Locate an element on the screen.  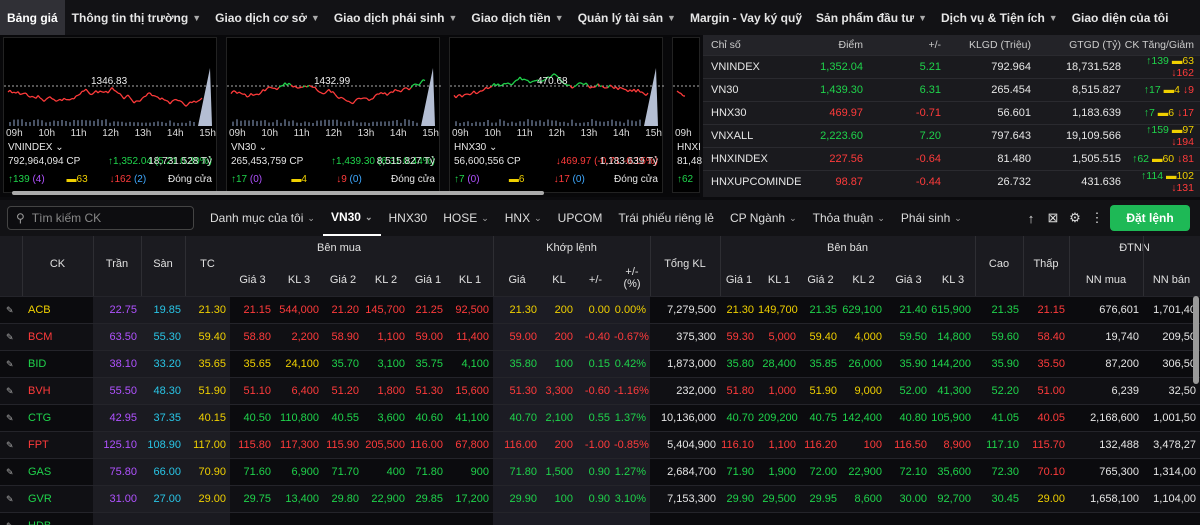
tab-1: VN30 ⌄ is located at coordinates (351, 218).